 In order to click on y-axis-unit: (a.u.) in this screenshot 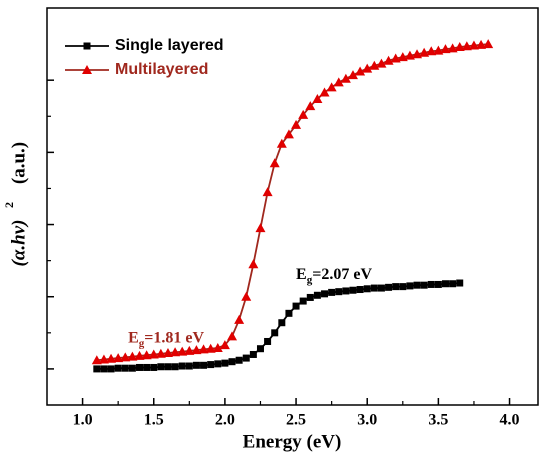, I will do `click(18, 163)`.